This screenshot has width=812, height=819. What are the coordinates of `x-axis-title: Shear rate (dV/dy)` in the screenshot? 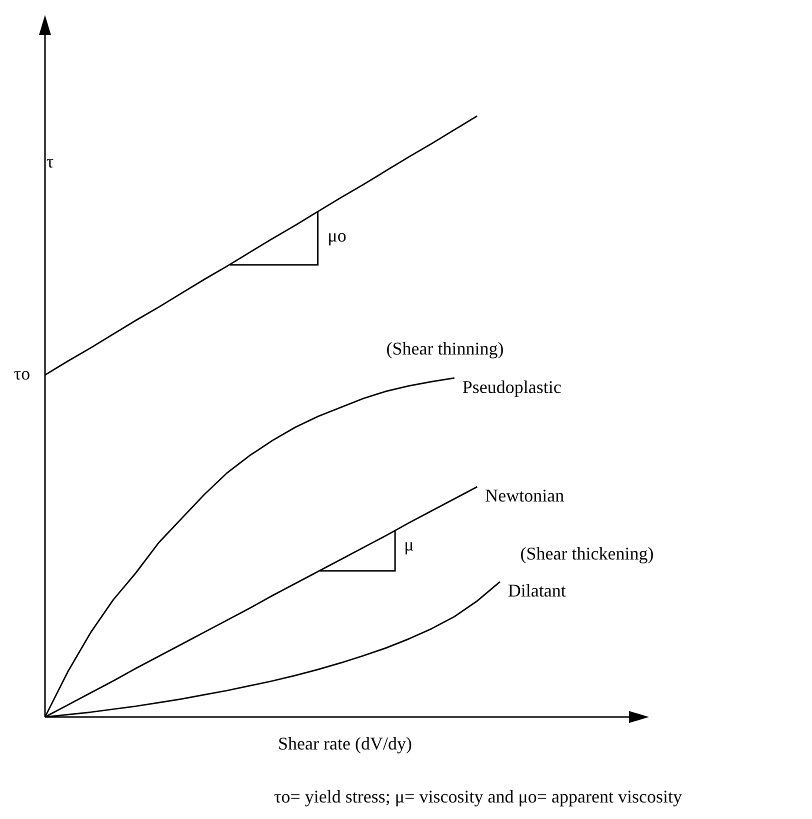 It's located at (345, 744).